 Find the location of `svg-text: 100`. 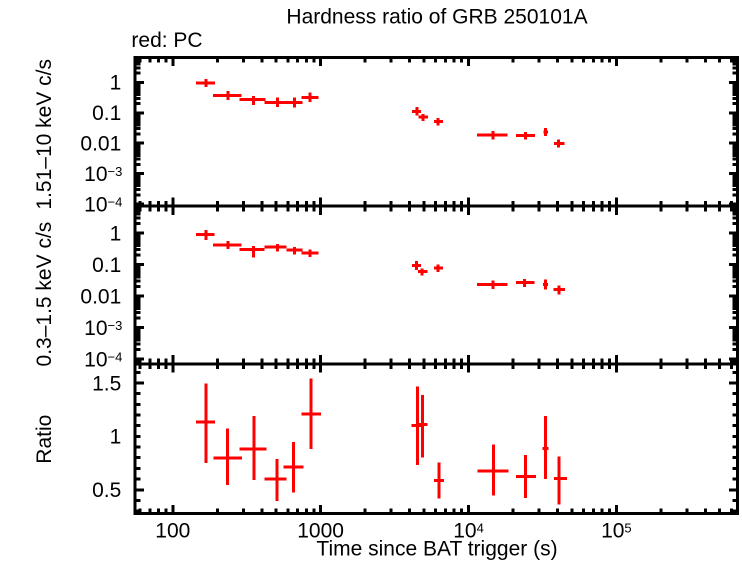

svg-text: 100 is located at coordinates (172, 531).